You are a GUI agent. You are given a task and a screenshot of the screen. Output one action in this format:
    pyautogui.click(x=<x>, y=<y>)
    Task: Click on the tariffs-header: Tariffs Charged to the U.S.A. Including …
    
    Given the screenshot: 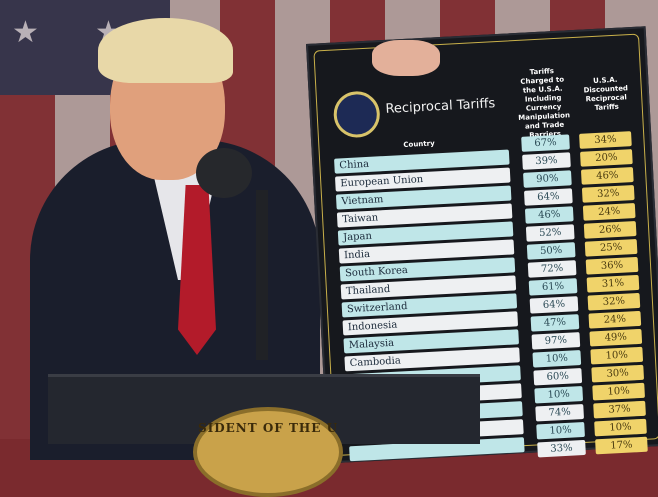 What is the action you would take?
    pyautogui.click(x=544, y=103)
    